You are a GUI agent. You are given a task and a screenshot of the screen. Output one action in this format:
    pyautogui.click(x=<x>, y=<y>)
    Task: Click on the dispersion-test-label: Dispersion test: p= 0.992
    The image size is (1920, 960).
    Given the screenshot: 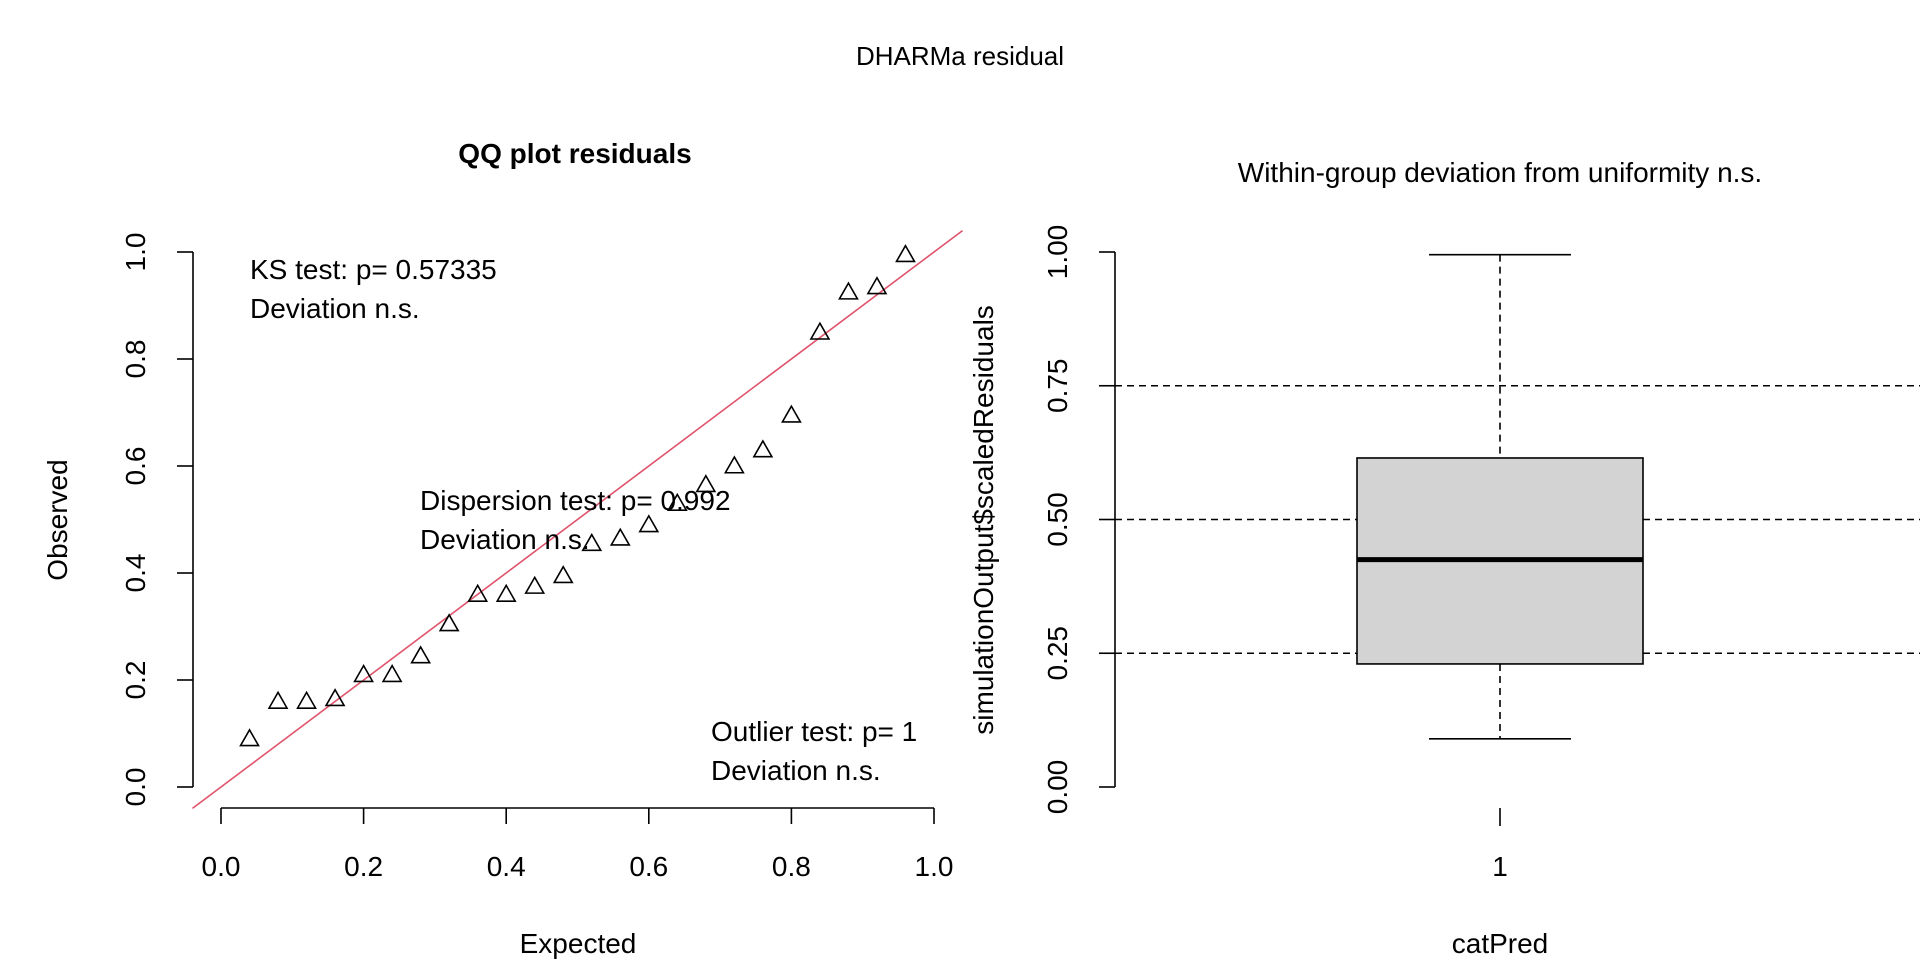 What is the action you would take?
    pyautogui.click(x=575, y=500)
    